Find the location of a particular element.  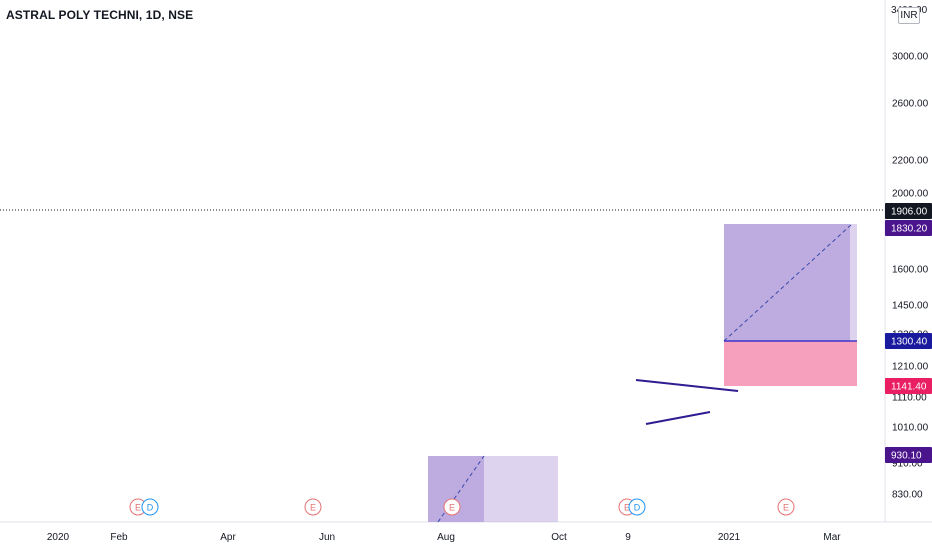

target-box is located at coordinates (787, 282).